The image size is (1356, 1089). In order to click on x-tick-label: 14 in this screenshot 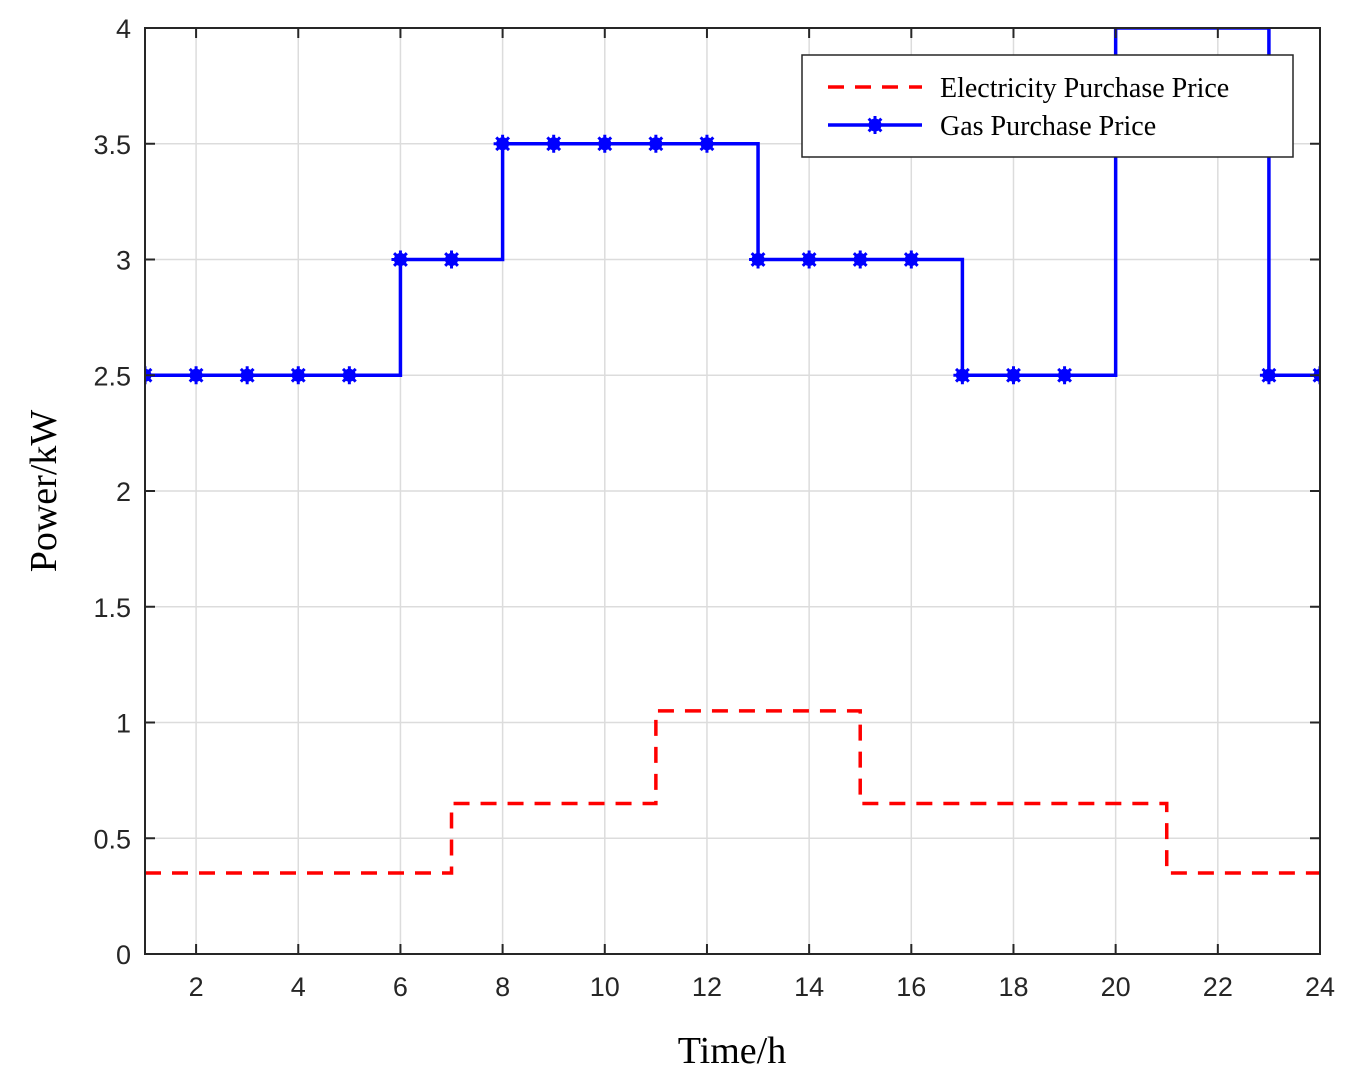, I will do `click(809, 987)`.